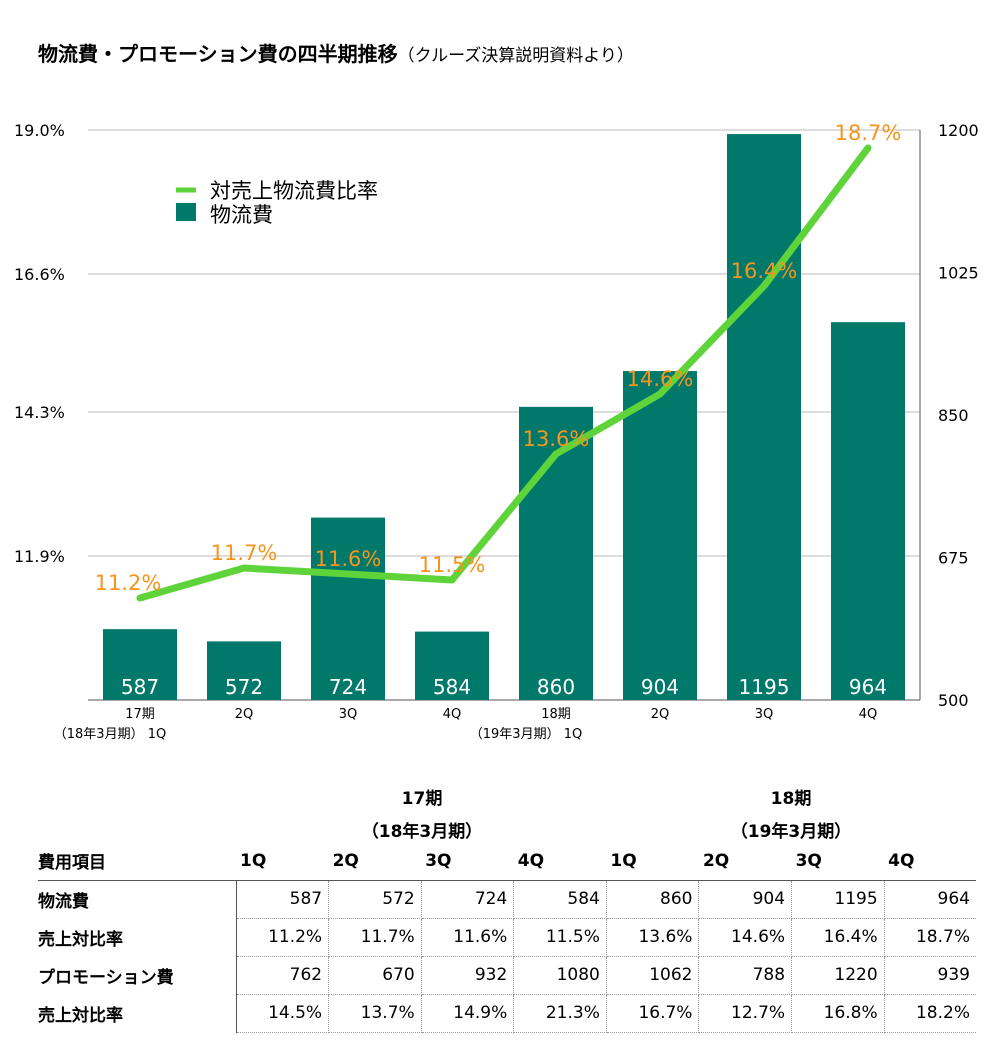 Image resolution: width=984 pixels, height=1046 pixels. Describe the element at coordinates (560, 975) in the screenshot. I see `table-cell: 1080` at that location.